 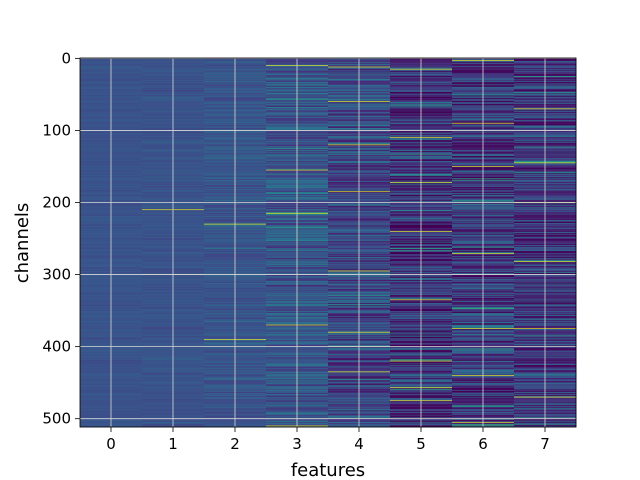 I want to click on x-tick-label: 2, so click(x=235, y=444).